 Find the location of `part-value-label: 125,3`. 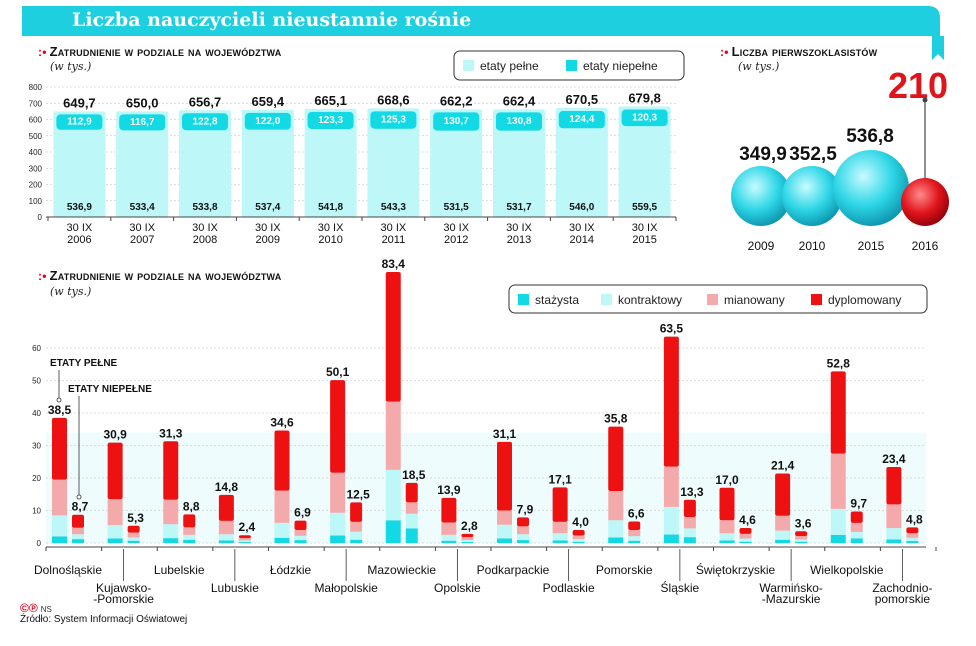

part-value-label: 125,3 is located at coordinates (393, 120).